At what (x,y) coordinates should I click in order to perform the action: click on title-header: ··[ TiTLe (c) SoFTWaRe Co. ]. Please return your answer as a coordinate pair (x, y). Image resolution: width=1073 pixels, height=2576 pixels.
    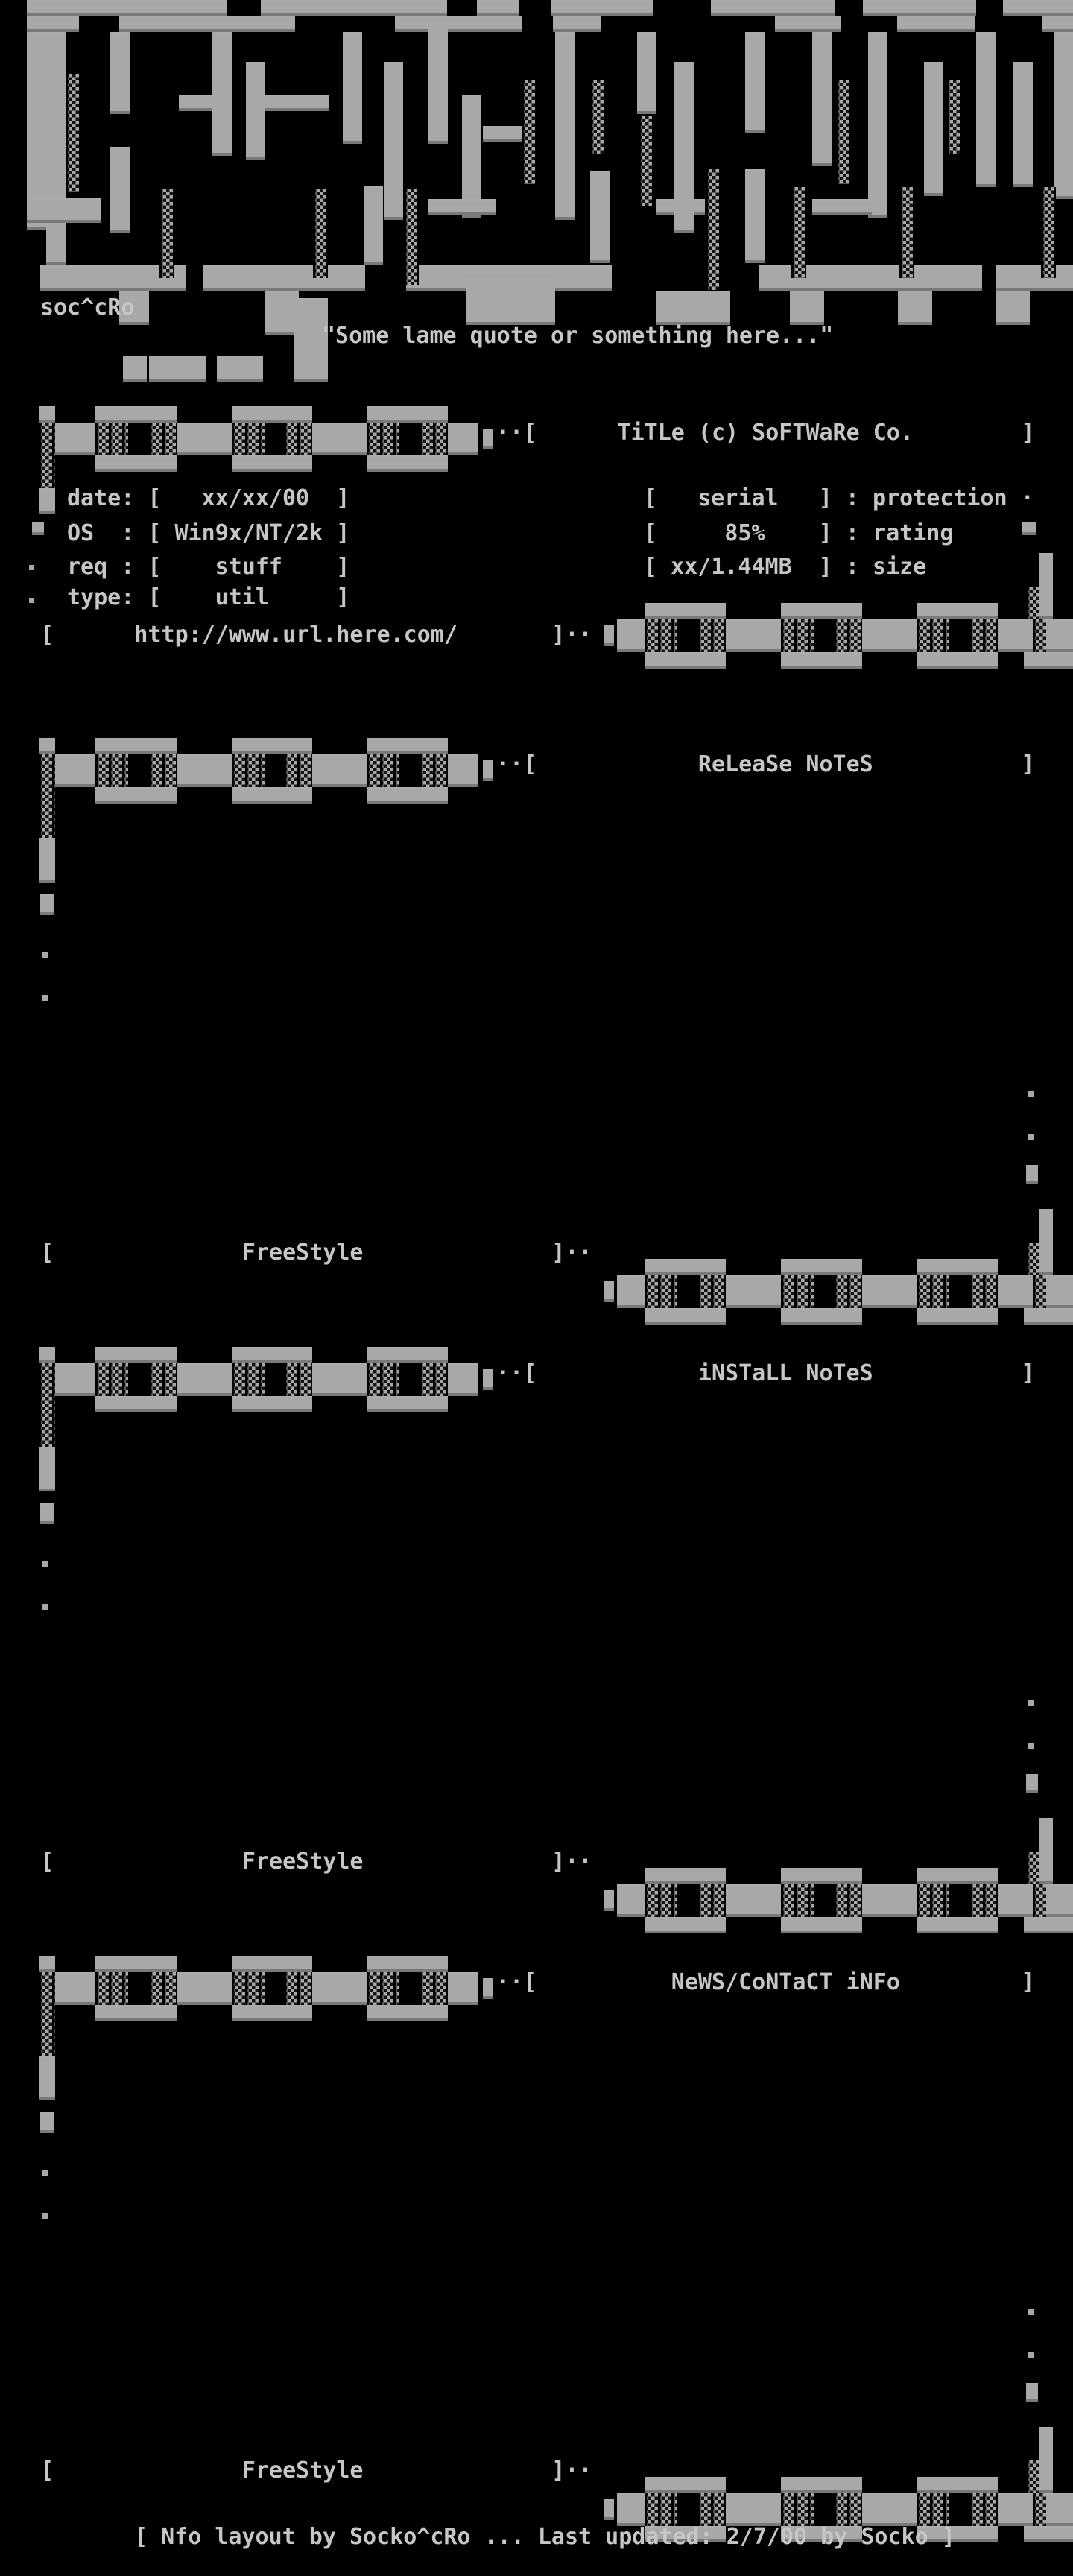
    Looking at the image, I should click on (765, 433).